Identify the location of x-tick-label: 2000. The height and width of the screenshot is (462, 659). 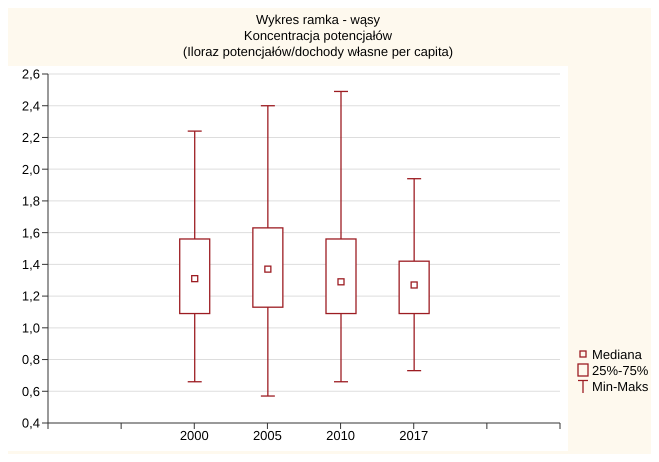
(194, 436).